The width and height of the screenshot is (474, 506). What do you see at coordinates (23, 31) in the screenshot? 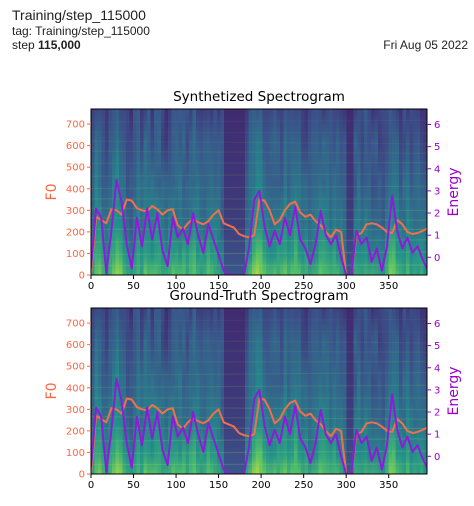
I see `tag-prefix: tag:` at bounding box center [23, 31].